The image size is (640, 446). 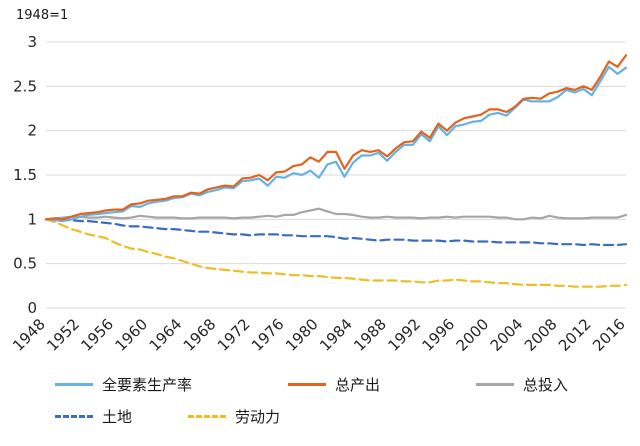 I want to click on index-base-note: 1948=1, so click(x=42, y=15).